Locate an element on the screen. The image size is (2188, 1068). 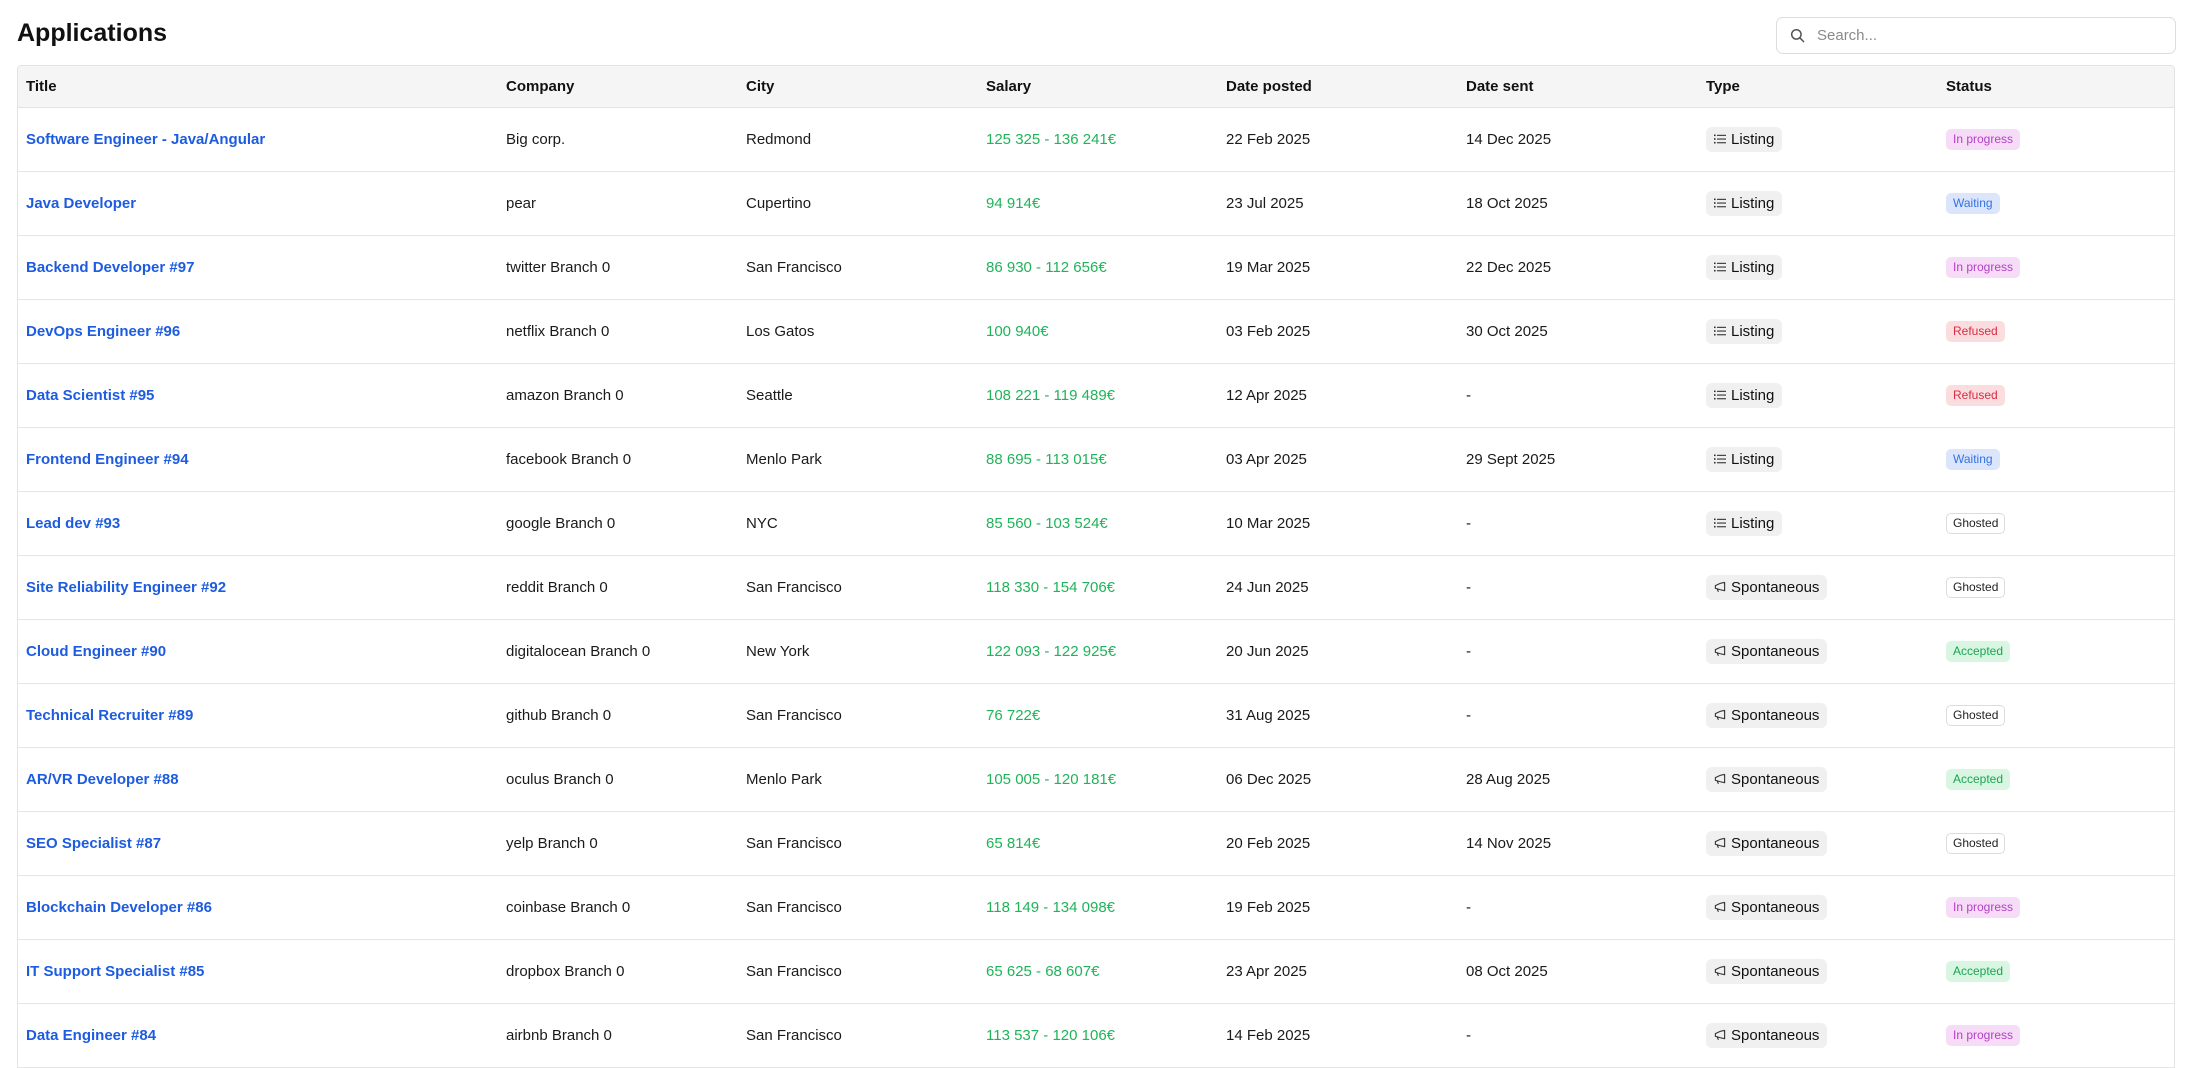
cell-company: digitalocean Branch 0 is located at coordinates (578, 651).